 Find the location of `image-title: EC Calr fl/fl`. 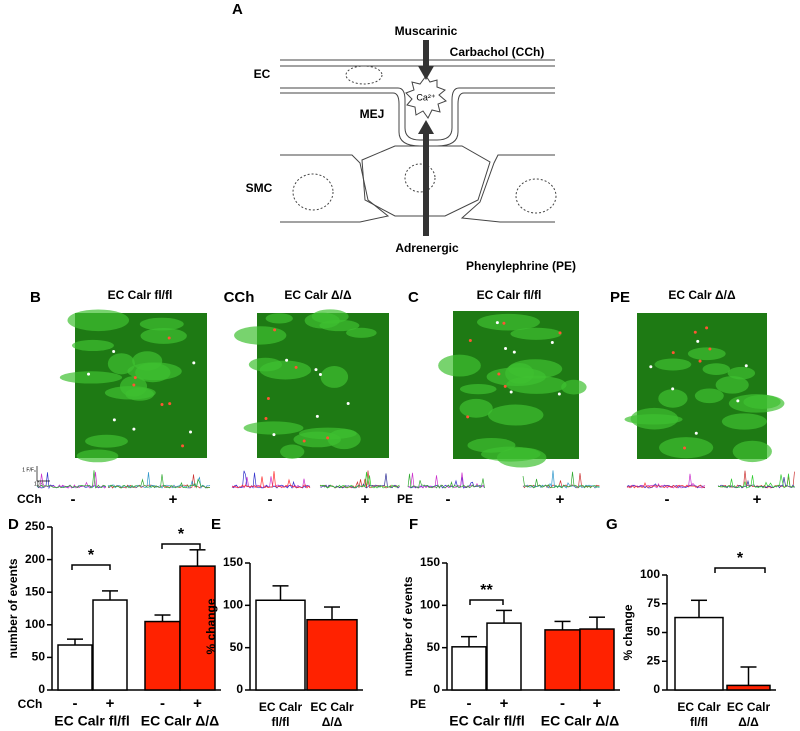

image-title: EC Calr fl/fl is located at coordinates (509, 295).